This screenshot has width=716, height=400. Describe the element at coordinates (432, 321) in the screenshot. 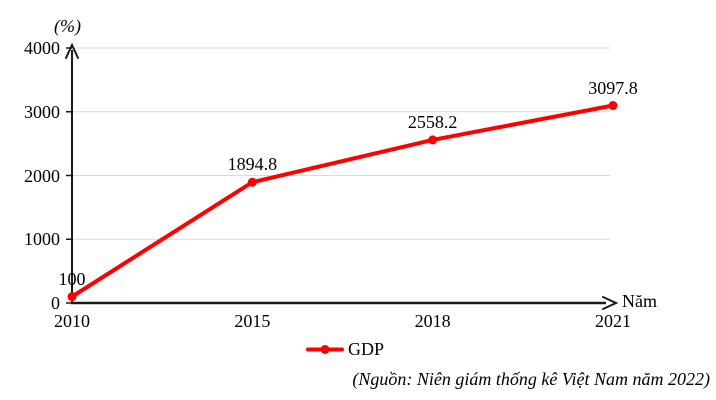

I see `x-tick-label: 2018` at that location.